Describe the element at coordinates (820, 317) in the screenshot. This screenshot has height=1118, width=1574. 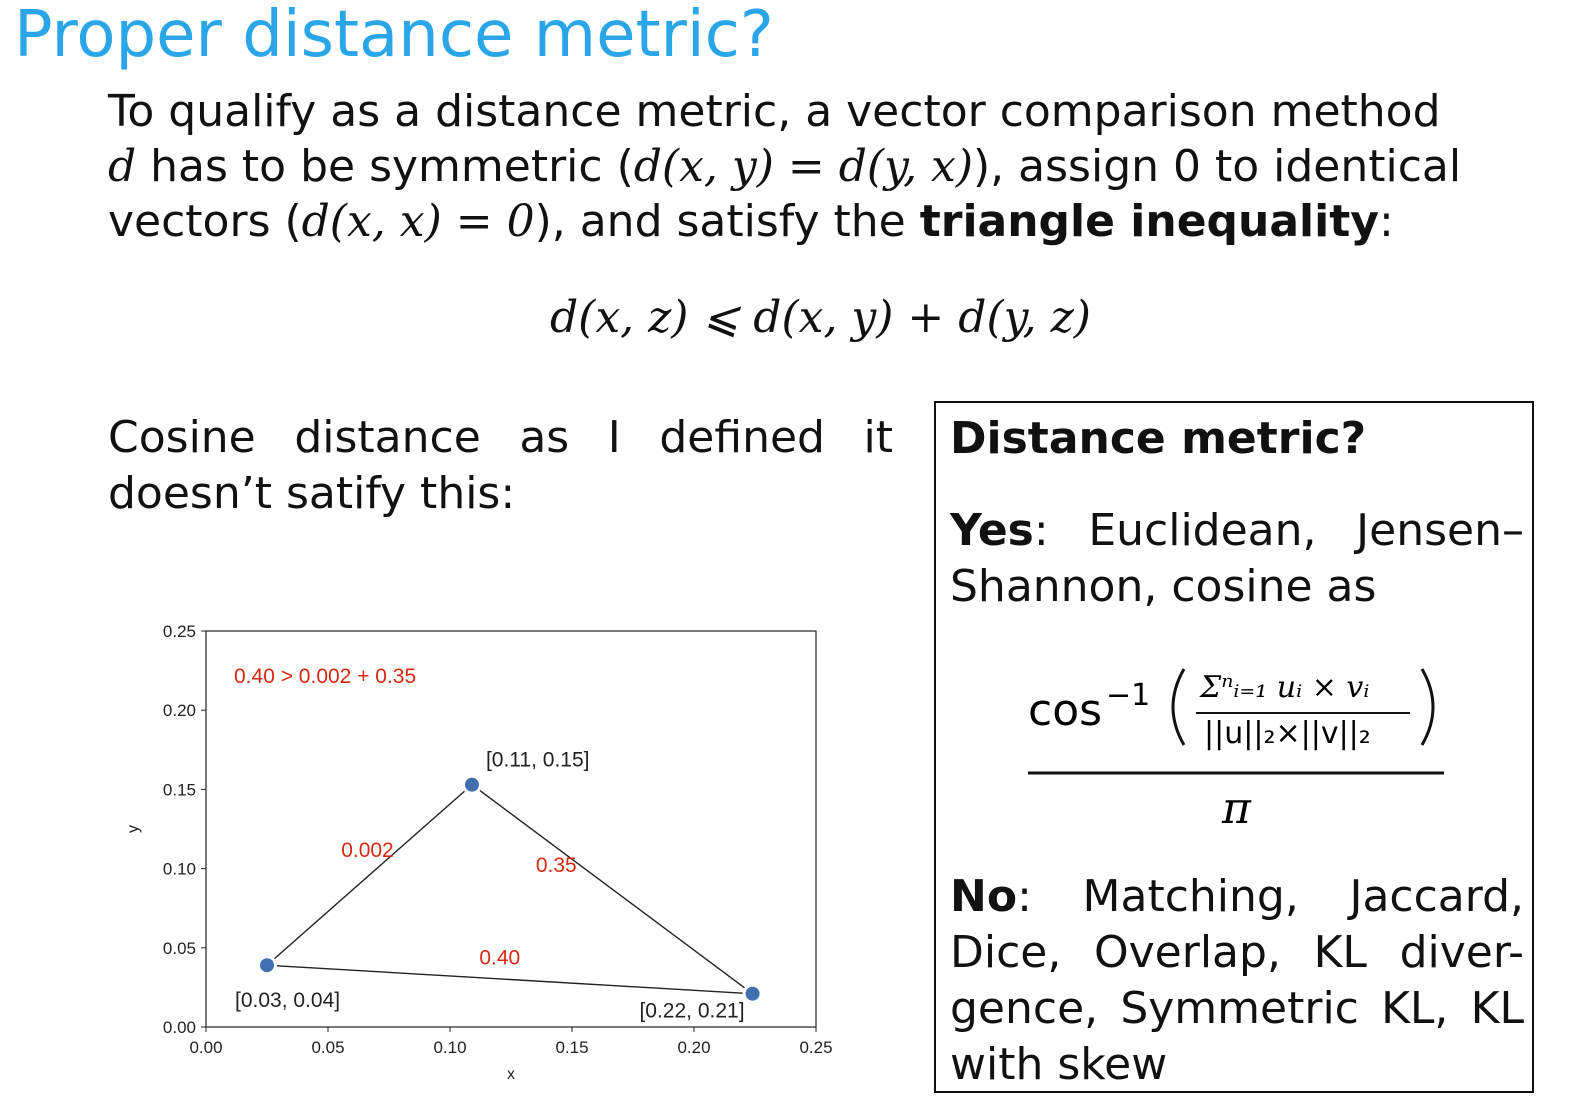
I see `triangle-inequality-formula: d(x, z) ⩽ d(x, y) + d(y, z)` at that location.